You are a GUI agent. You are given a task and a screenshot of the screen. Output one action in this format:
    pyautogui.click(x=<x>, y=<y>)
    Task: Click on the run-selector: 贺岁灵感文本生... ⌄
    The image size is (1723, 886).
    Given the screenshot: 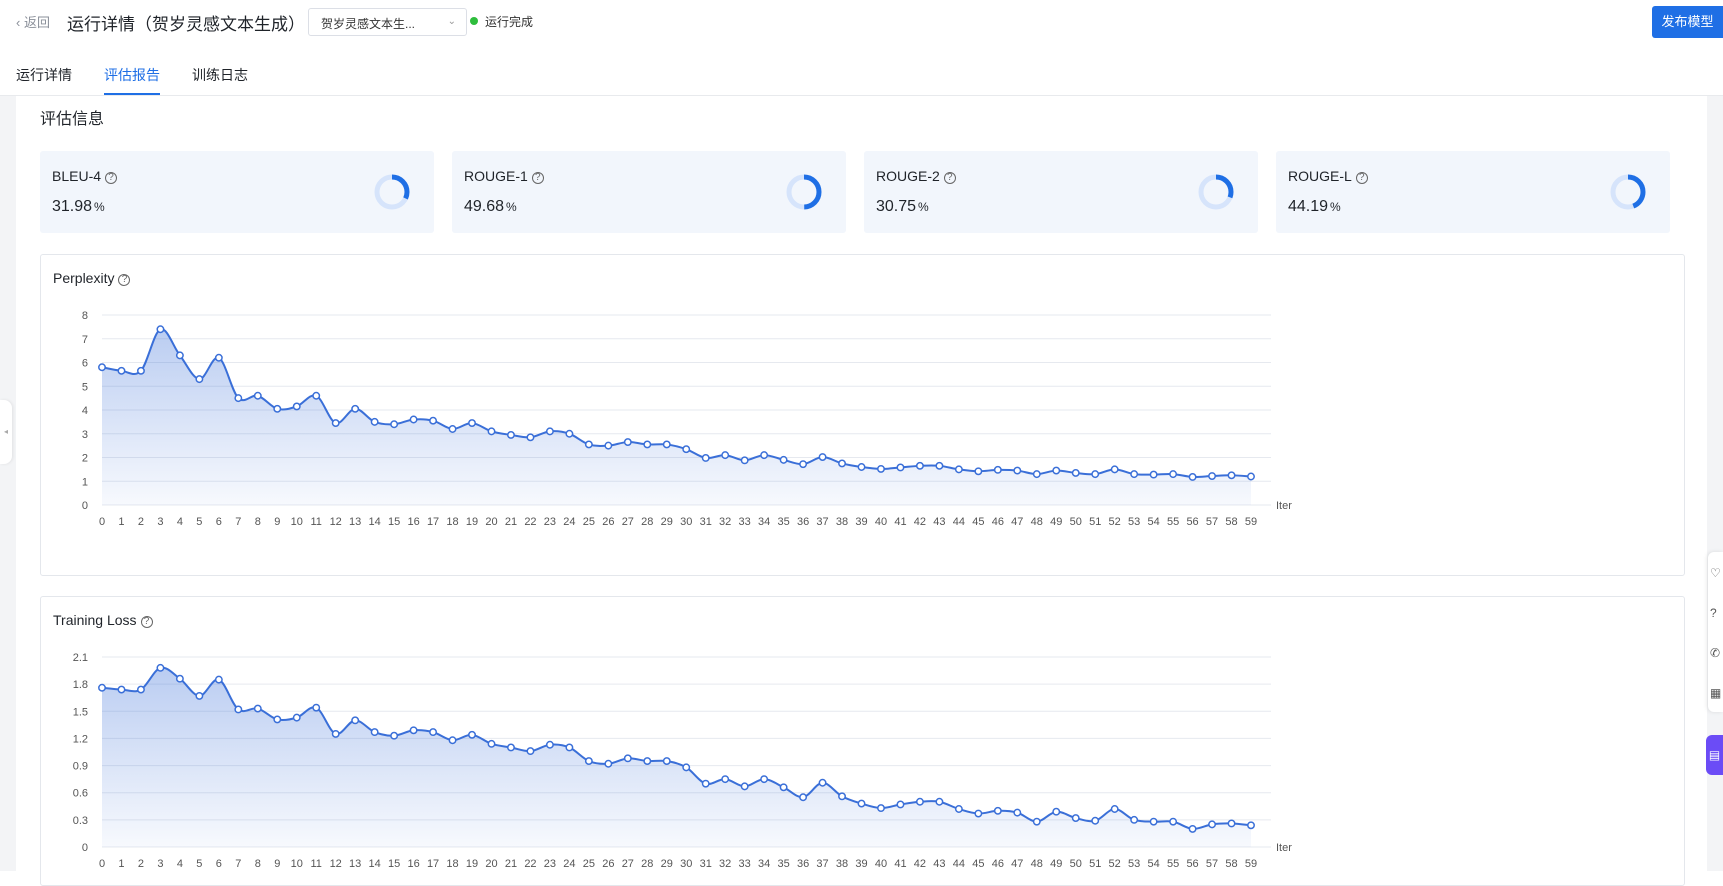 What is the action you would take?
    pyautogui.click(x=387, y=22)
    